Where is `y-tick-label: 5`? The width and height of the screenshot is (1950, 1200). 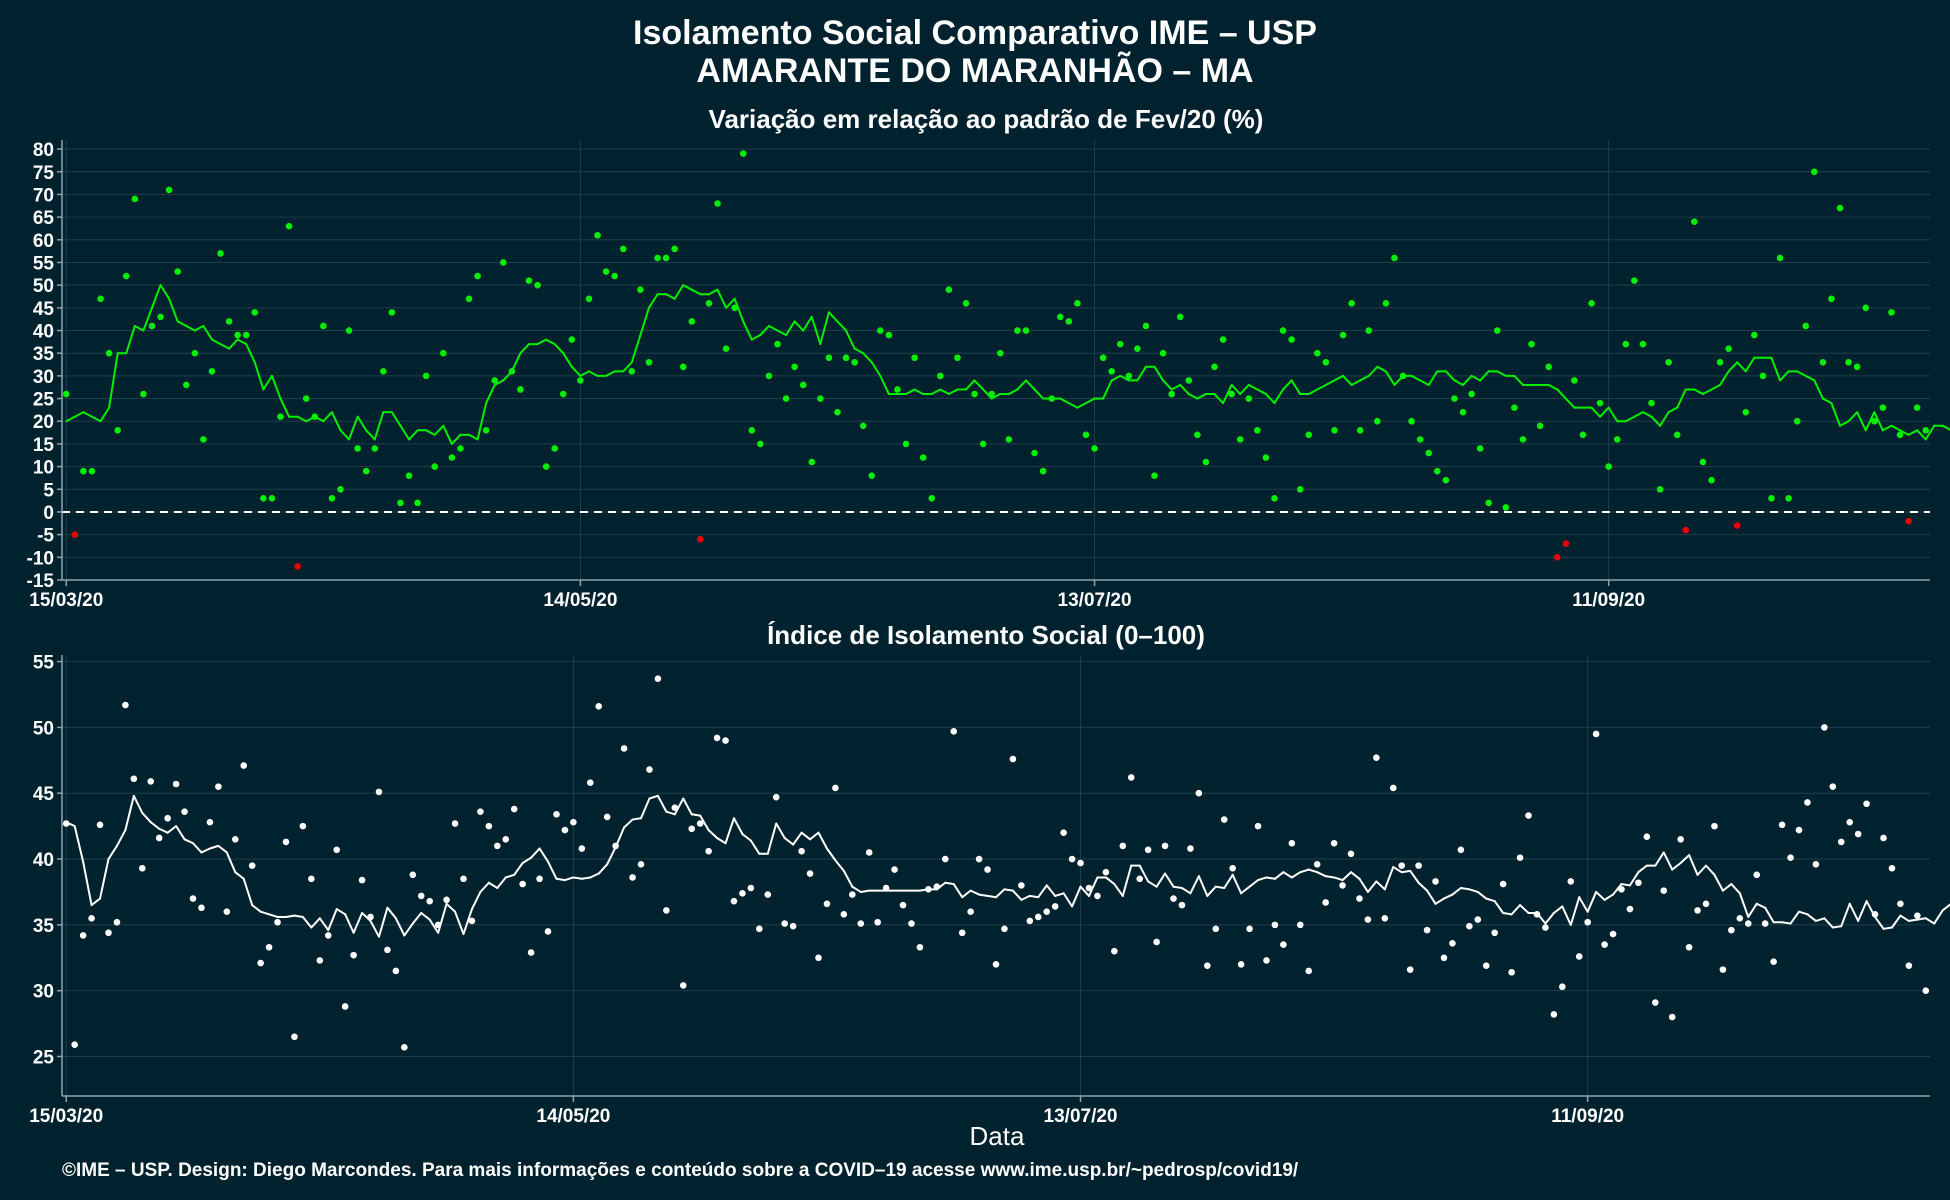
y-tick-label: 5 is located at coordinates (48, 490).